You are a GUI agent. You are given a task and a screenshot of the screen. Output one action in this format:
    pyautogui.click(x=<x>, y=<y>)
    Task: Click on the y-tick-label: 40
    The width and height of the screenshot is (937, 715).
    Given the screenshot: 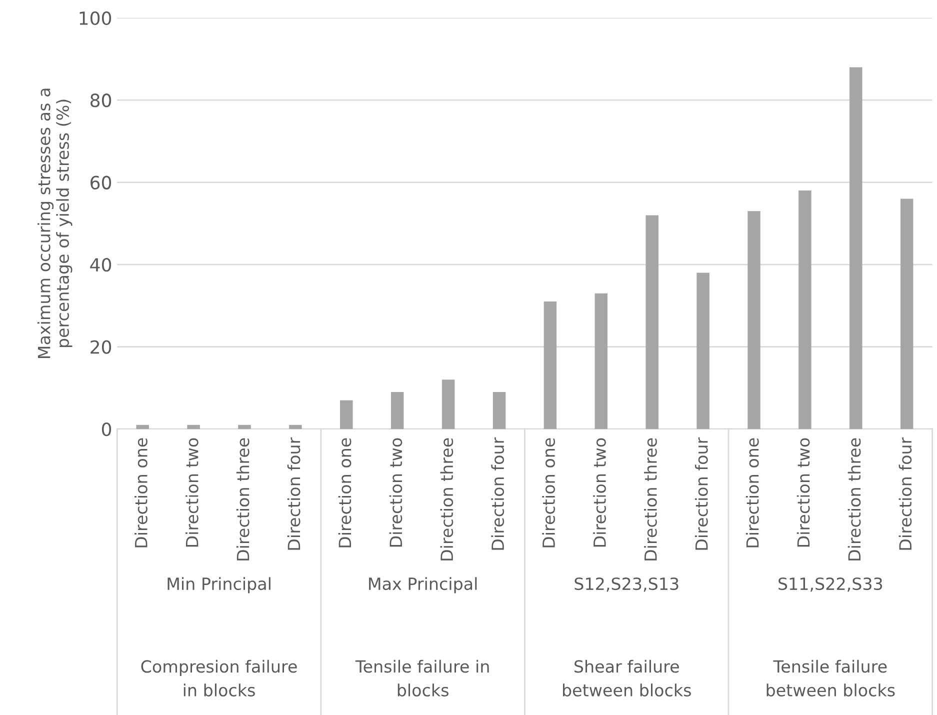 What is the action you would take?
    pyautogui.click(x=101, y=265)
    